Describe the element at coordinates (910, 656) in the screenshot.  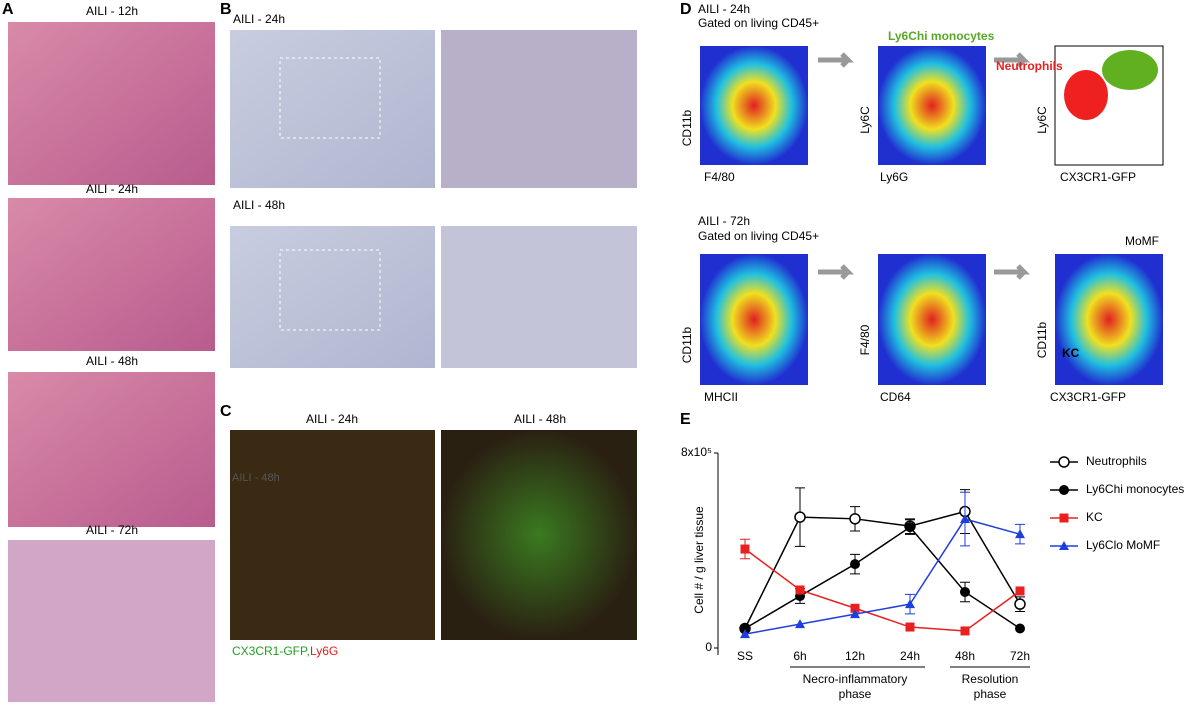
I see `x-tick-label: 24h` at that location.